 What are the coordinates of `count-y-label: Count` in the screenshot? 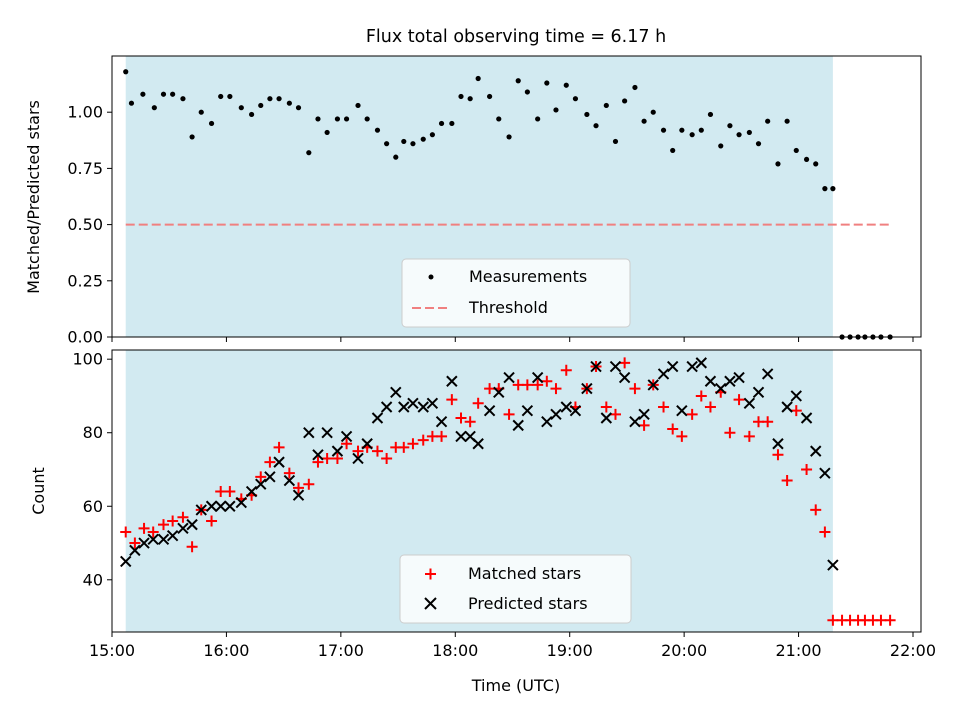 It's located at (38, 491).